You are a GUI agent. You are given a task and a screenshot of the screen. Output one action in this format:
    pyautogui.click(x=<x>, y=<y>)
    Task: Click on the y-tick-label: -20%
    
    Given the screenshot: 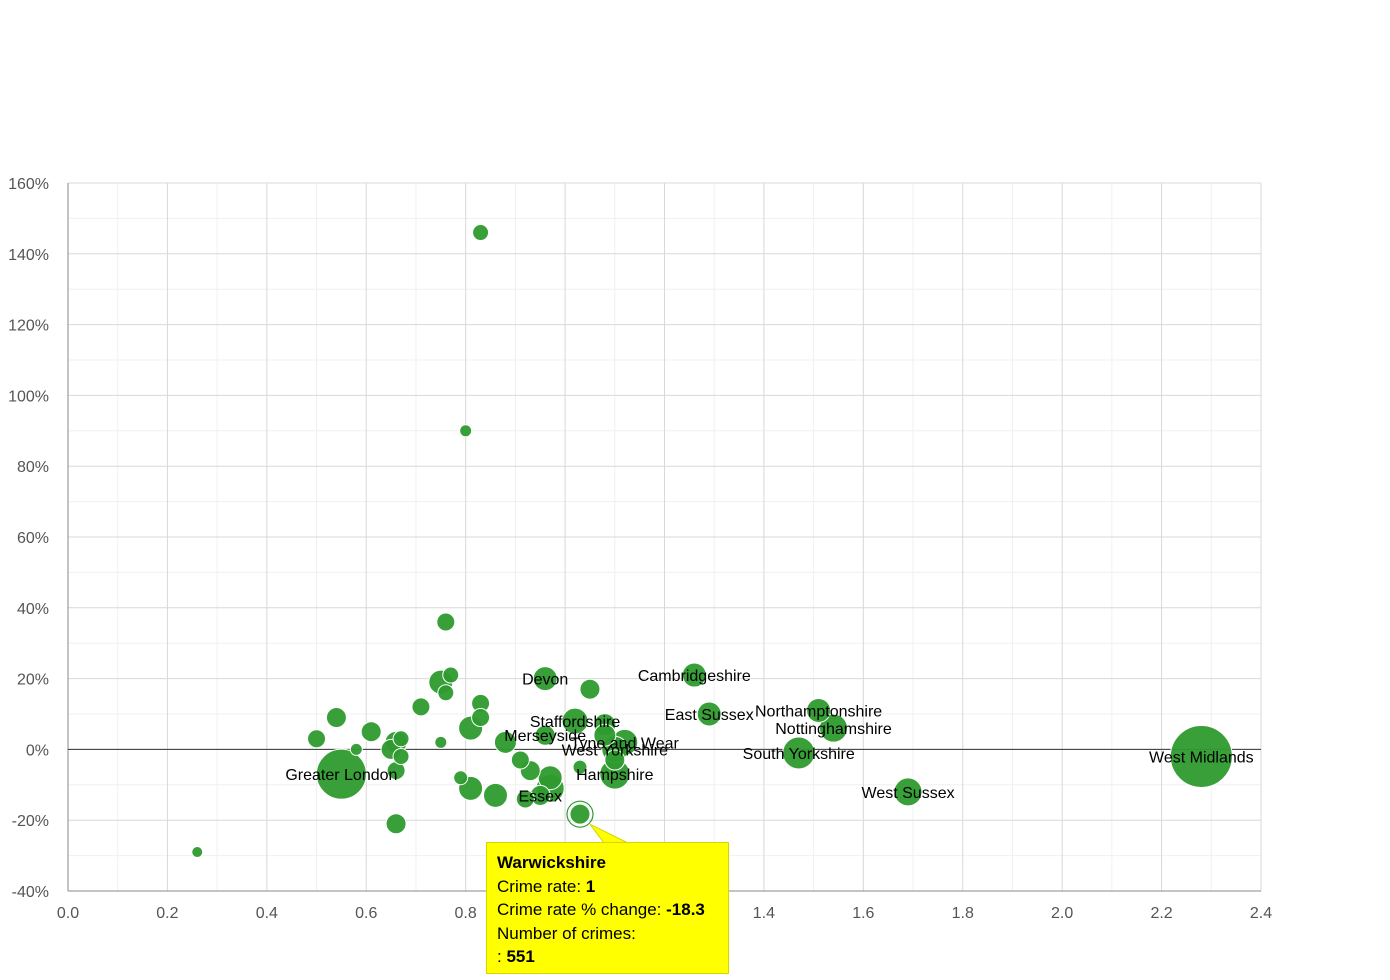 What is the action you would take?
    pyautogui.click(x=30, y=821)
    